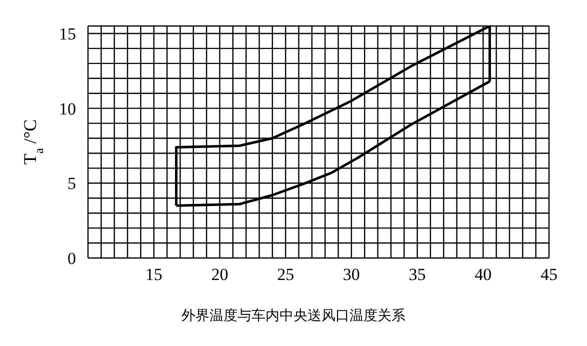 This screenshot has height=346, width=587. I want to click on x-tick-label: 45, so click(549, 274).